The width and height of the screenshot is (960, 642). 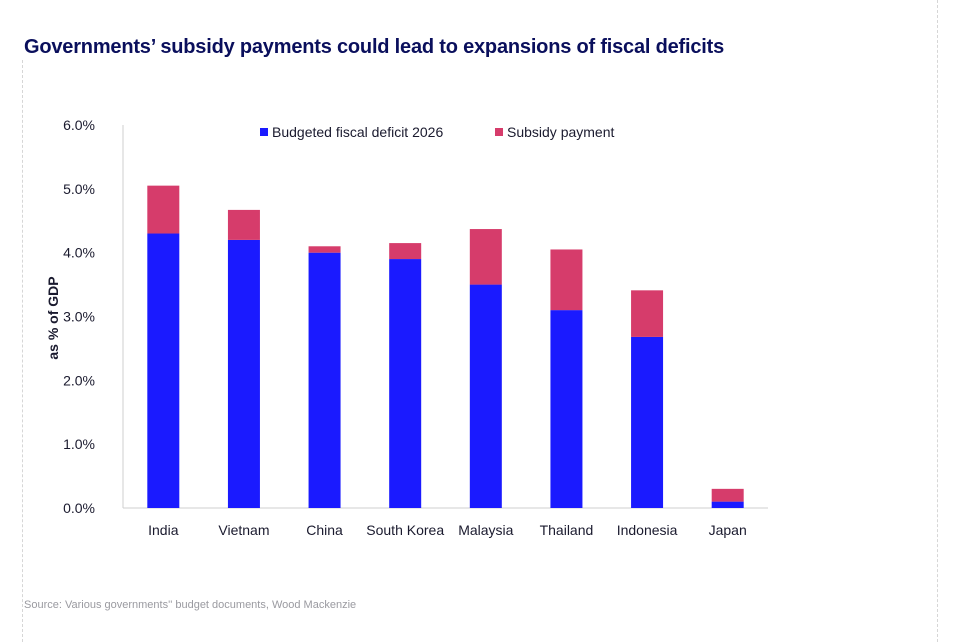 I want to click on legend-label-budgeted: Budgeted fiscal deficit 2026, so click(x=357, y=132).